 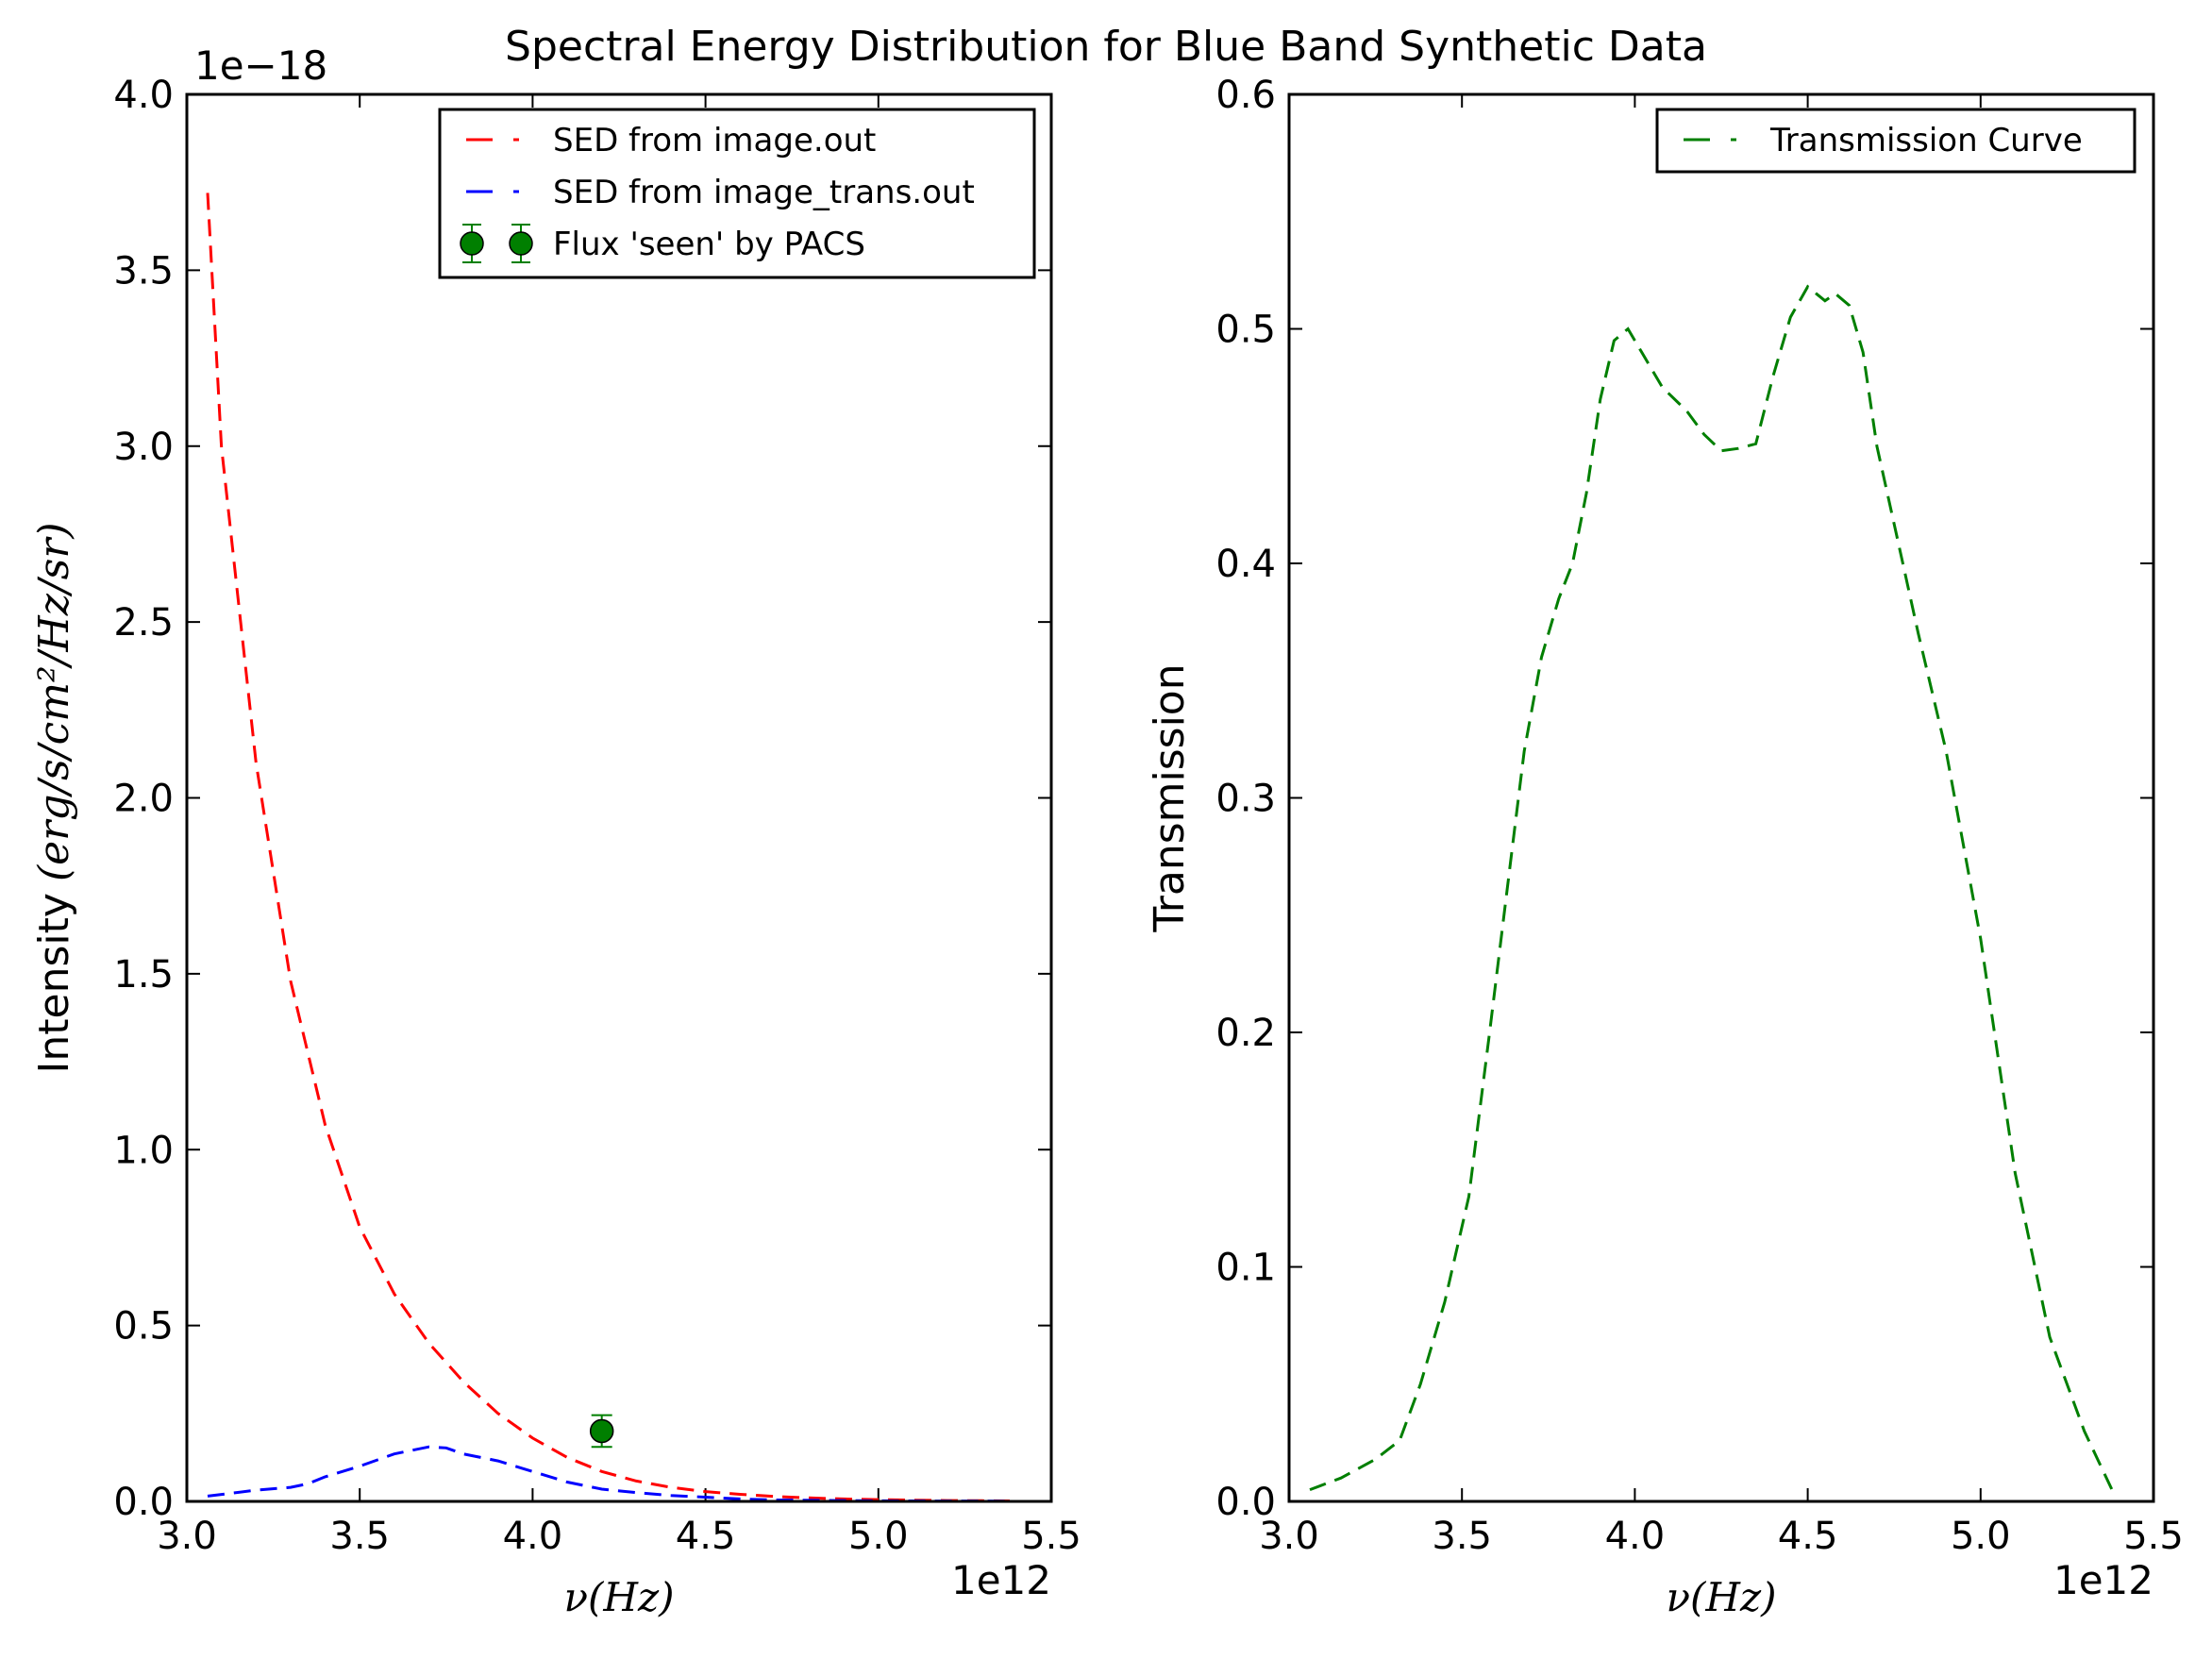 I want to click on y-tick-label: 0.4, so click(x=1246, y=564).